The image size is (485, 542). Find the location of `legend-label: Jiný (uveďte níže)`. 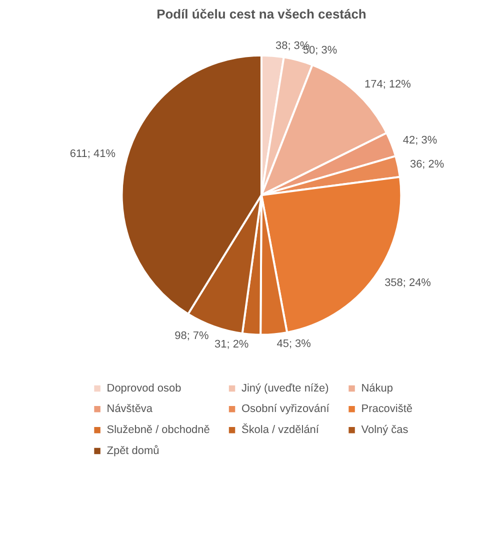

legend-label: Jiný (uveďte níže) is located at coordinates (285, 388).